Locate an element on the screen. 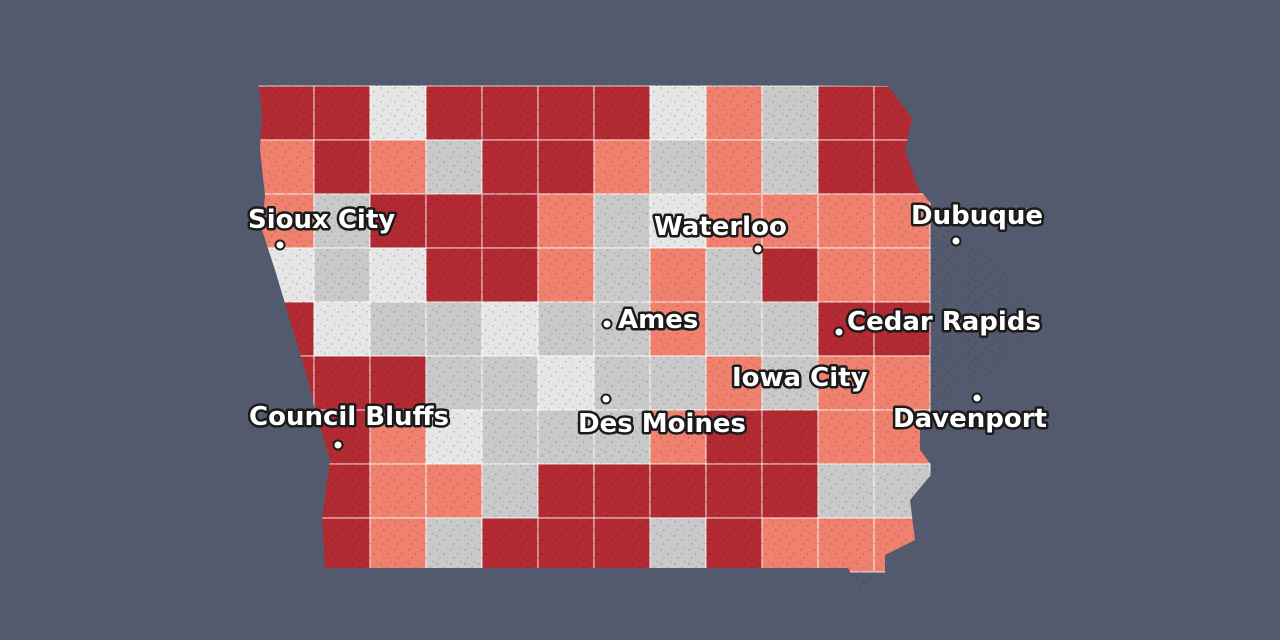 The image size is (1280, 640). council-bluffs-marker is located at coordinates (338, 445).